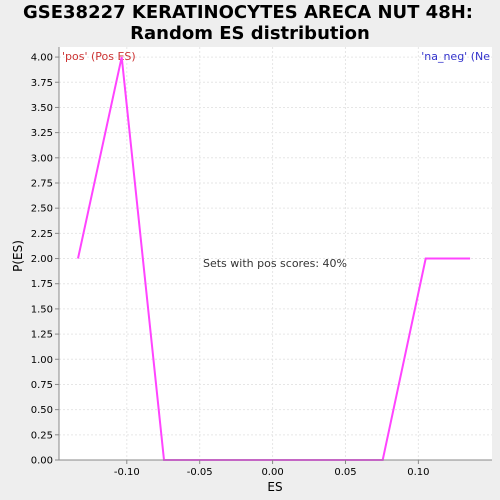  Describe the element at coordinates (42, 461) in the screenshot. I see `y-tick-label: 0.00` at that location.